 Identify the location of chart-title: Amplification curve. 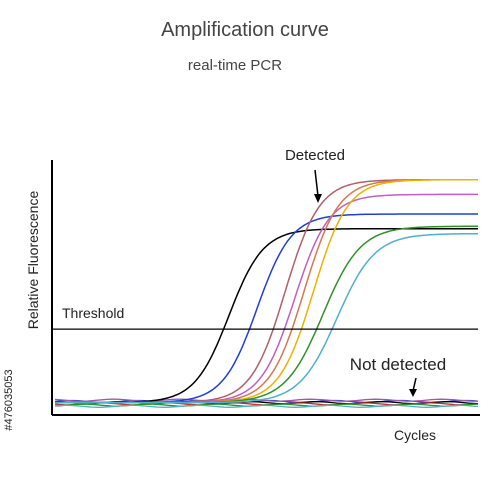
(245, 30).